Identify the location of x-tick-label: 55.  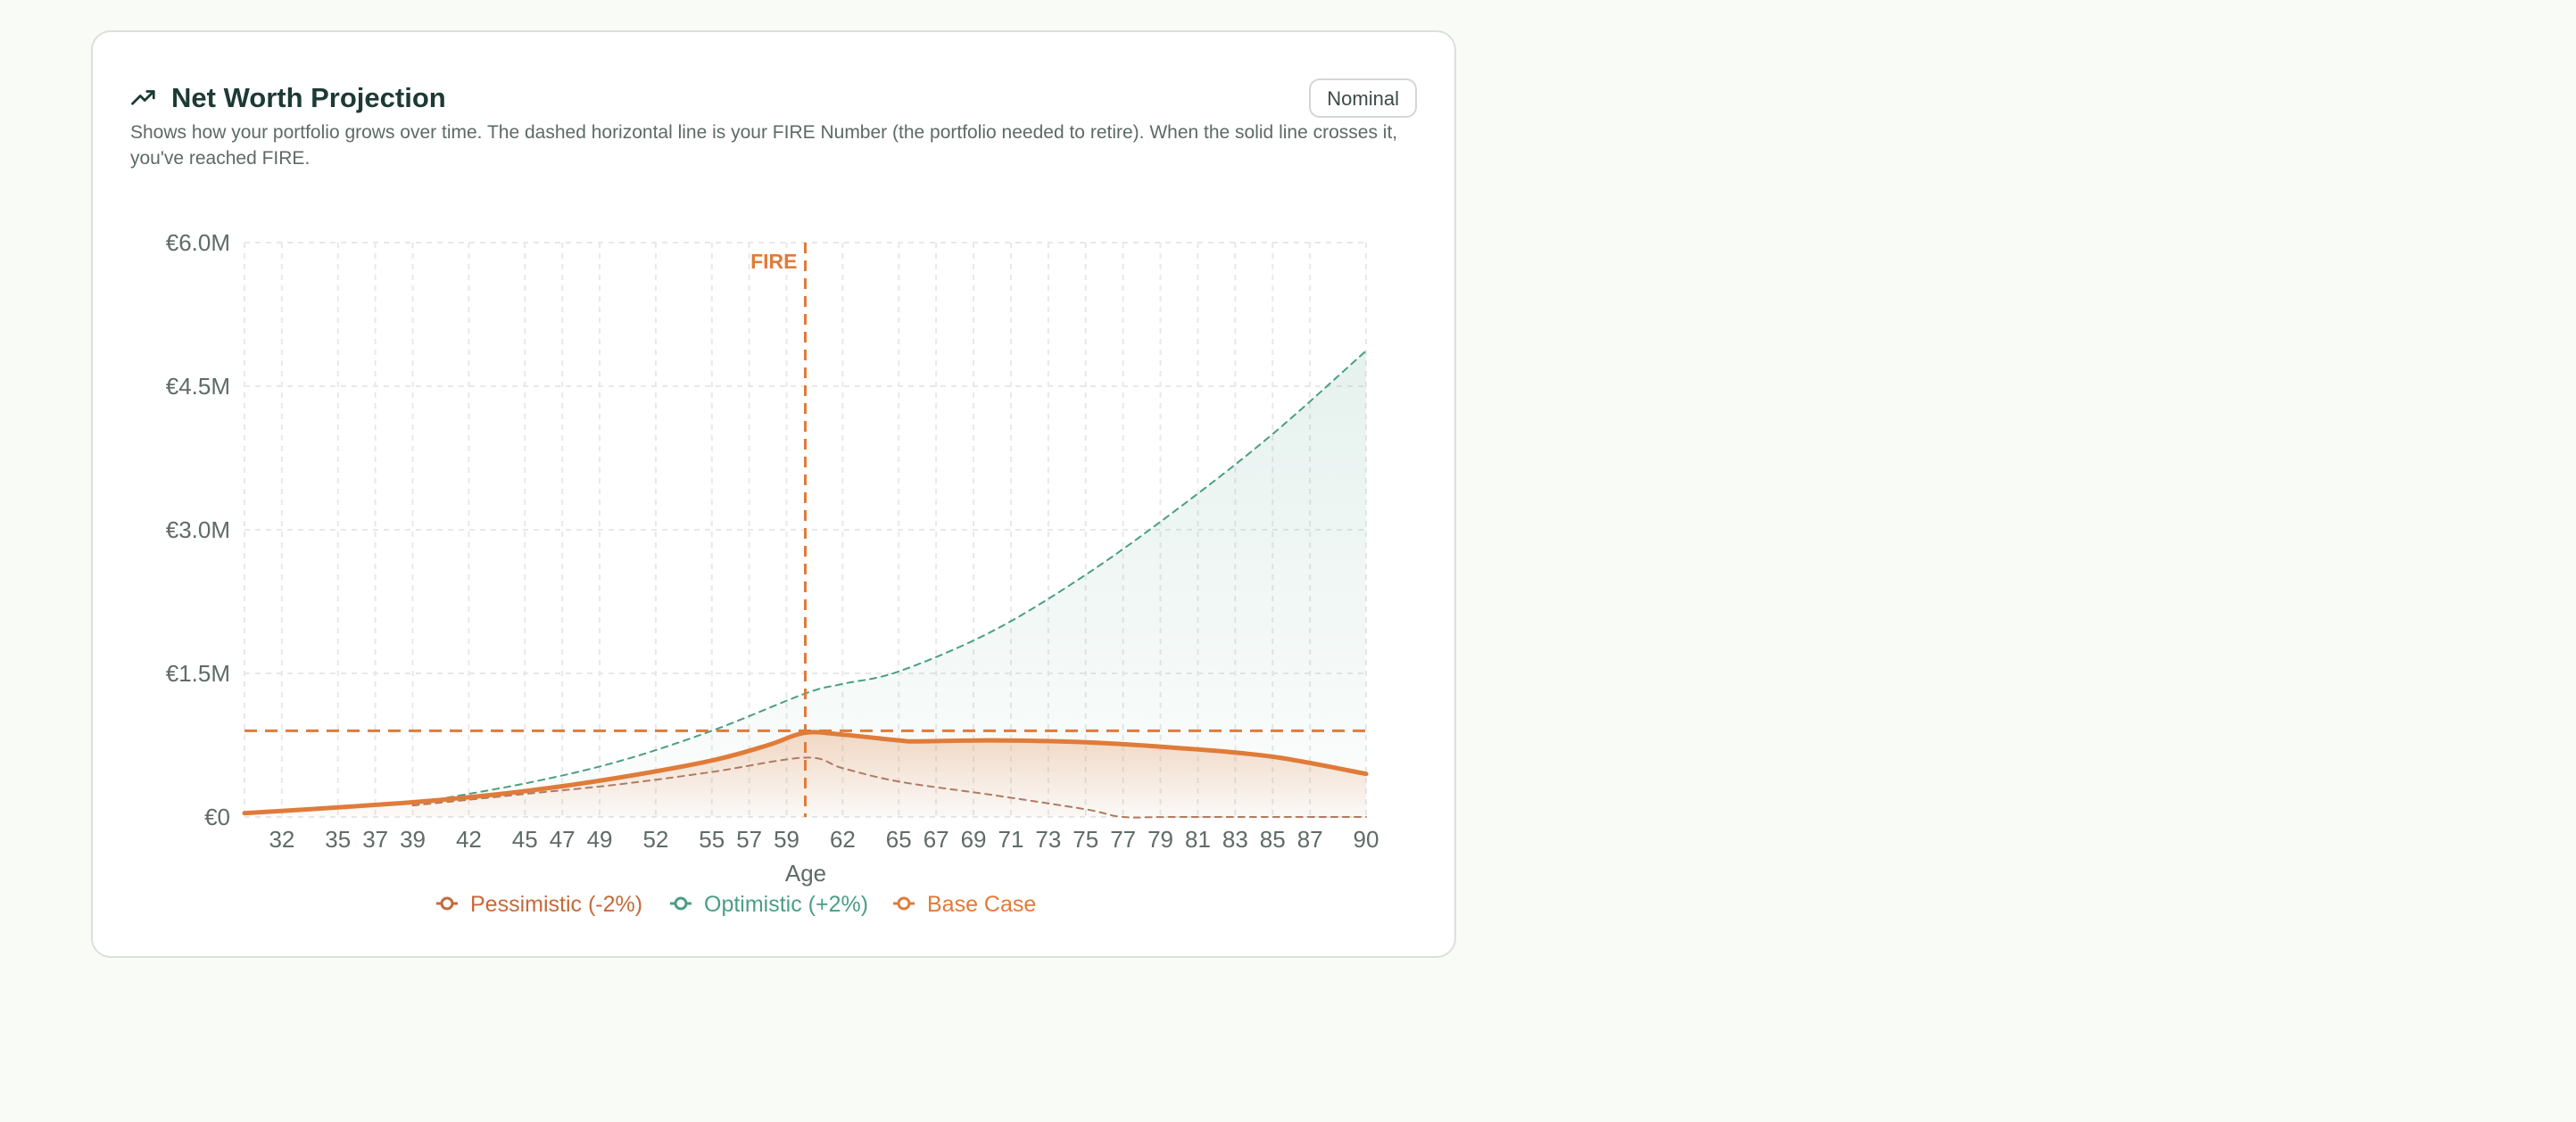
(712, 839).